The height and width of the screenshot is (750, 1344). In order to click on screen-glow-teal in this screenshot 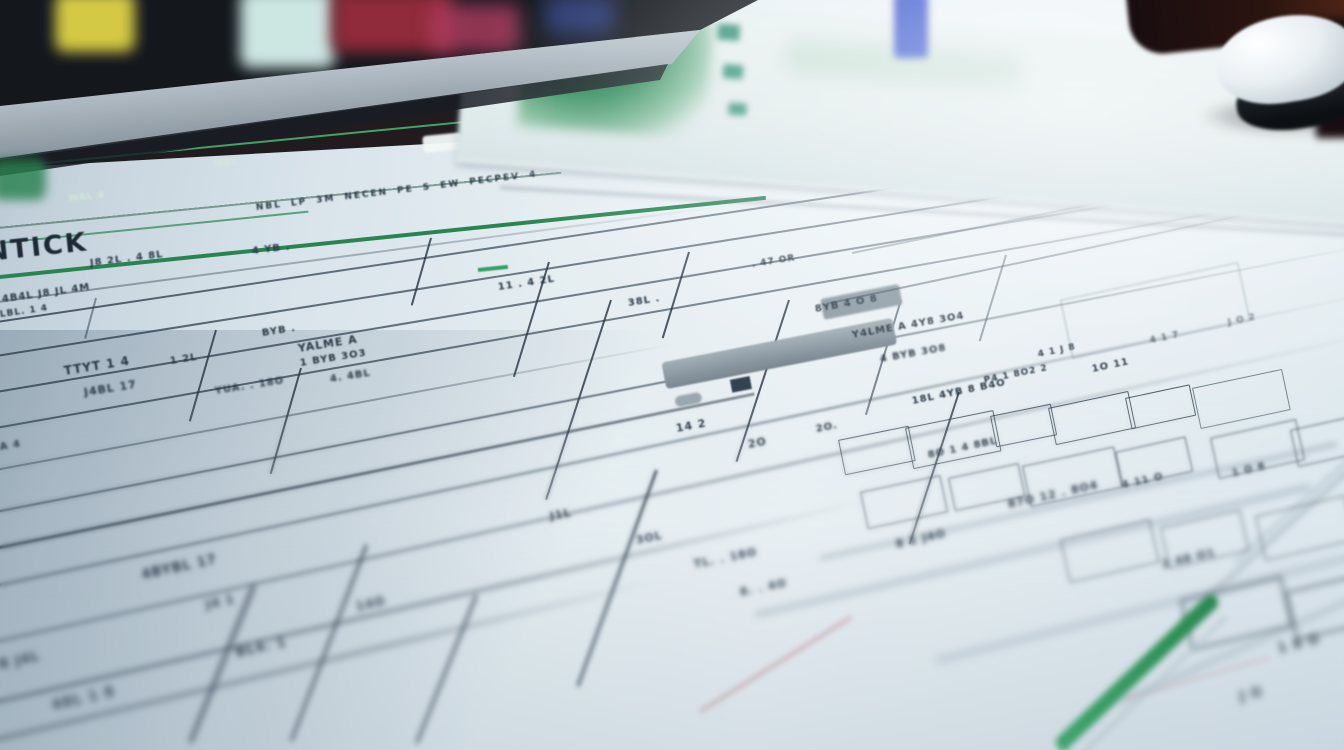, I will do `click(287, 34)`.